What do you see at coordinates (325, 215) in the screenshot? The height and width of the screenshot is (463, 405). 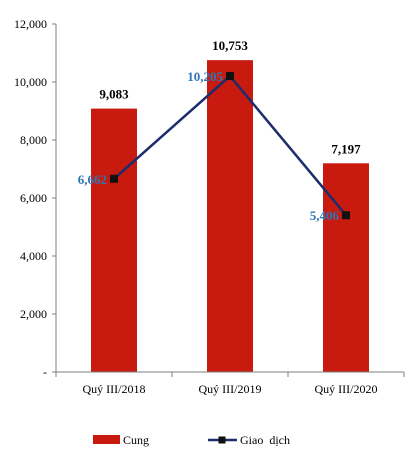 I see `line-data-label: 5,406` at bounding box center [325, 215].